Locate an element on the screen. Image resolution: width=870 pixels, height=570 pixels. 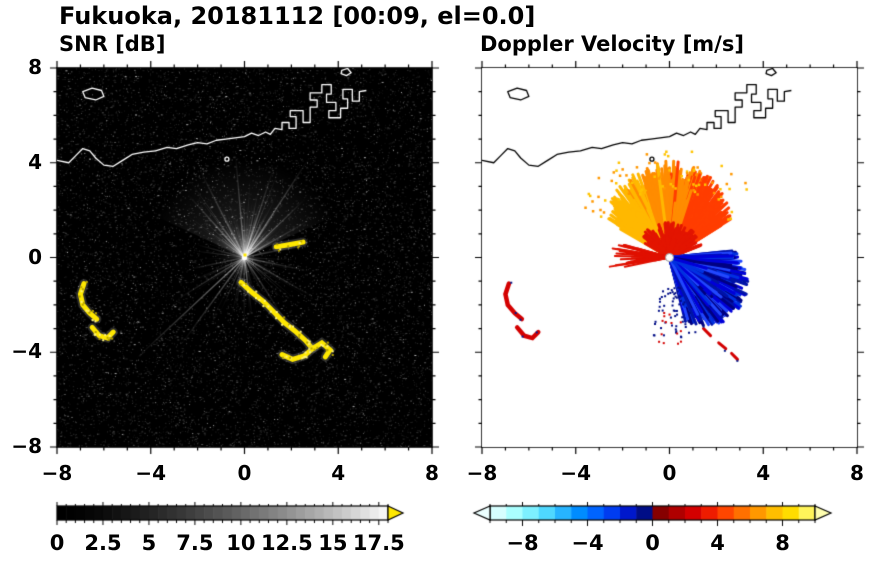
snr-colorbar-label: 12.5 is located at coordinates (286, 543).